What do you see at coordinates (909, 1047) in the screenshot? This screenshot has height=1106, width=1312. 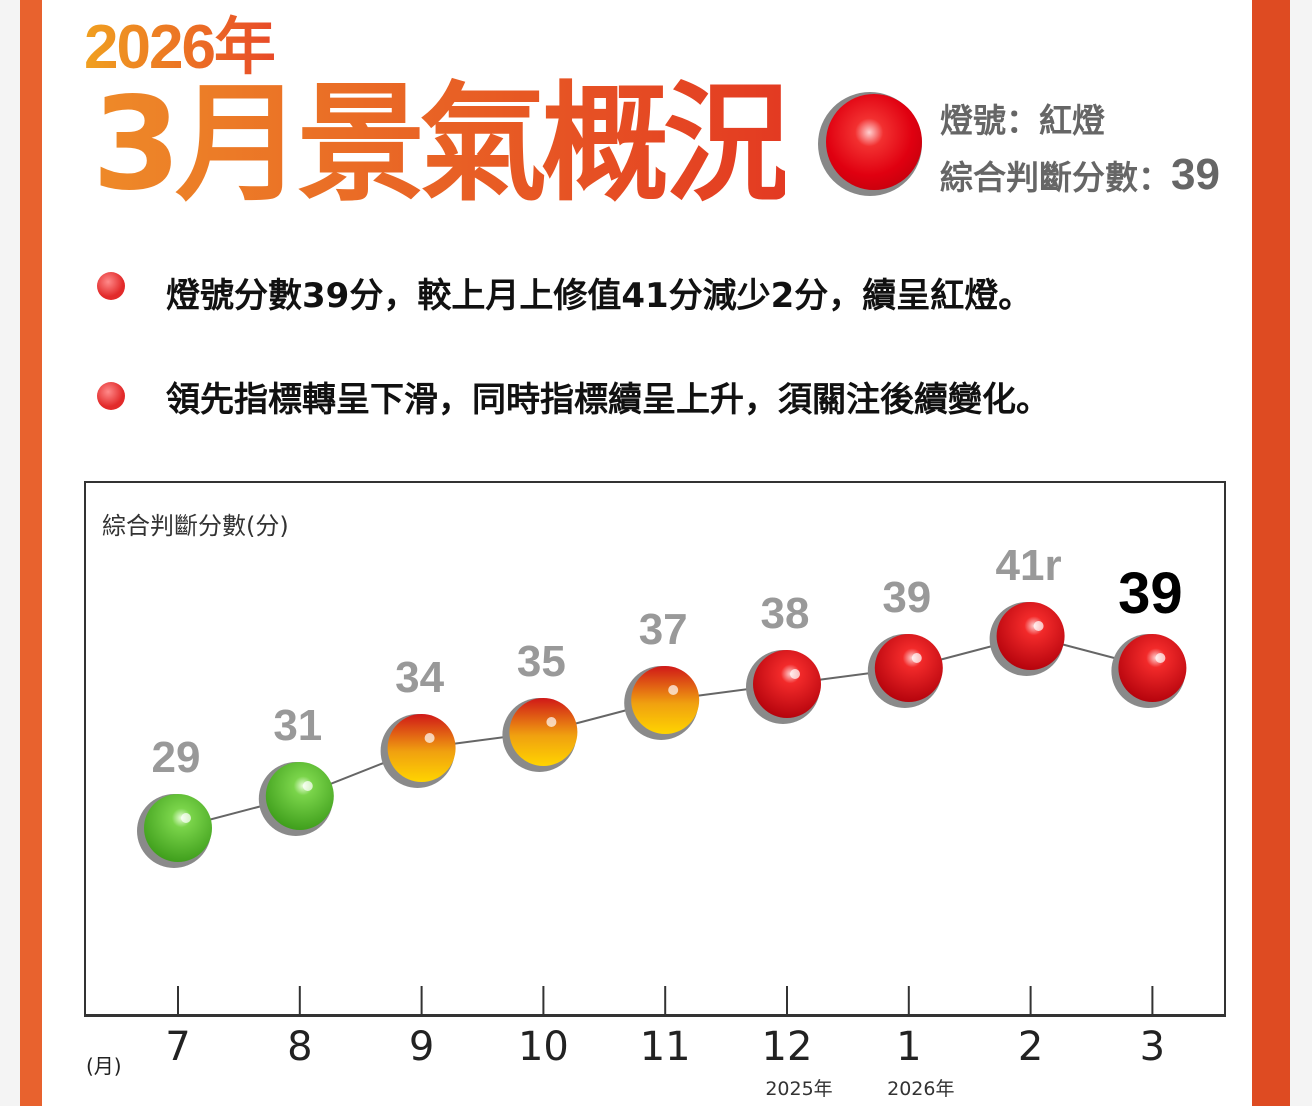 I see `x-tick-label: 1` at bounding box center [909, 1047].